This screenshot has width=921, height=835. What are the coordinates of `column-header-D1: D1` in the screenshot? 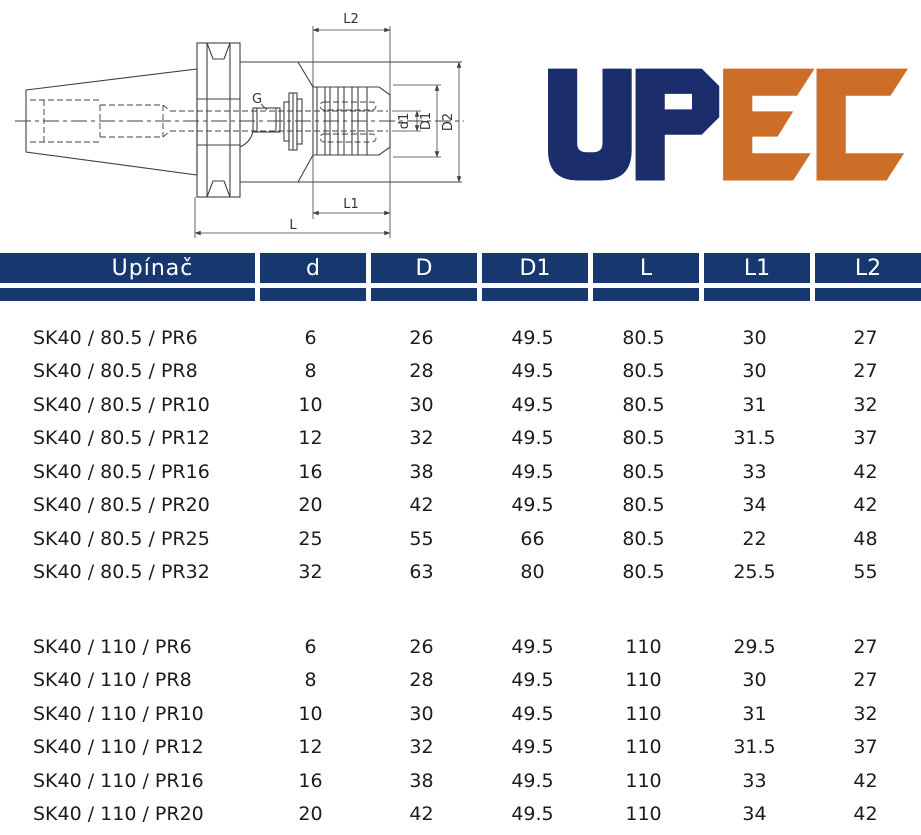 It's located at (532, 277).